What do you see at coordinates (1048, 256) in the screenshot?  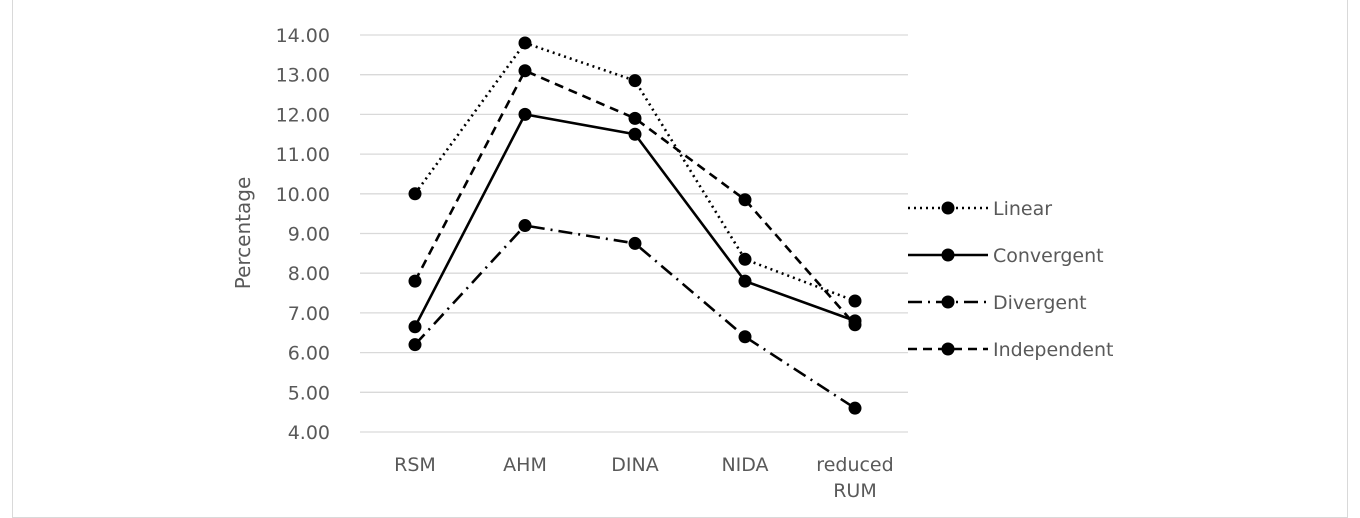 I see `legend-label-convergent: Convergent` at bounding box center [1048, 256].